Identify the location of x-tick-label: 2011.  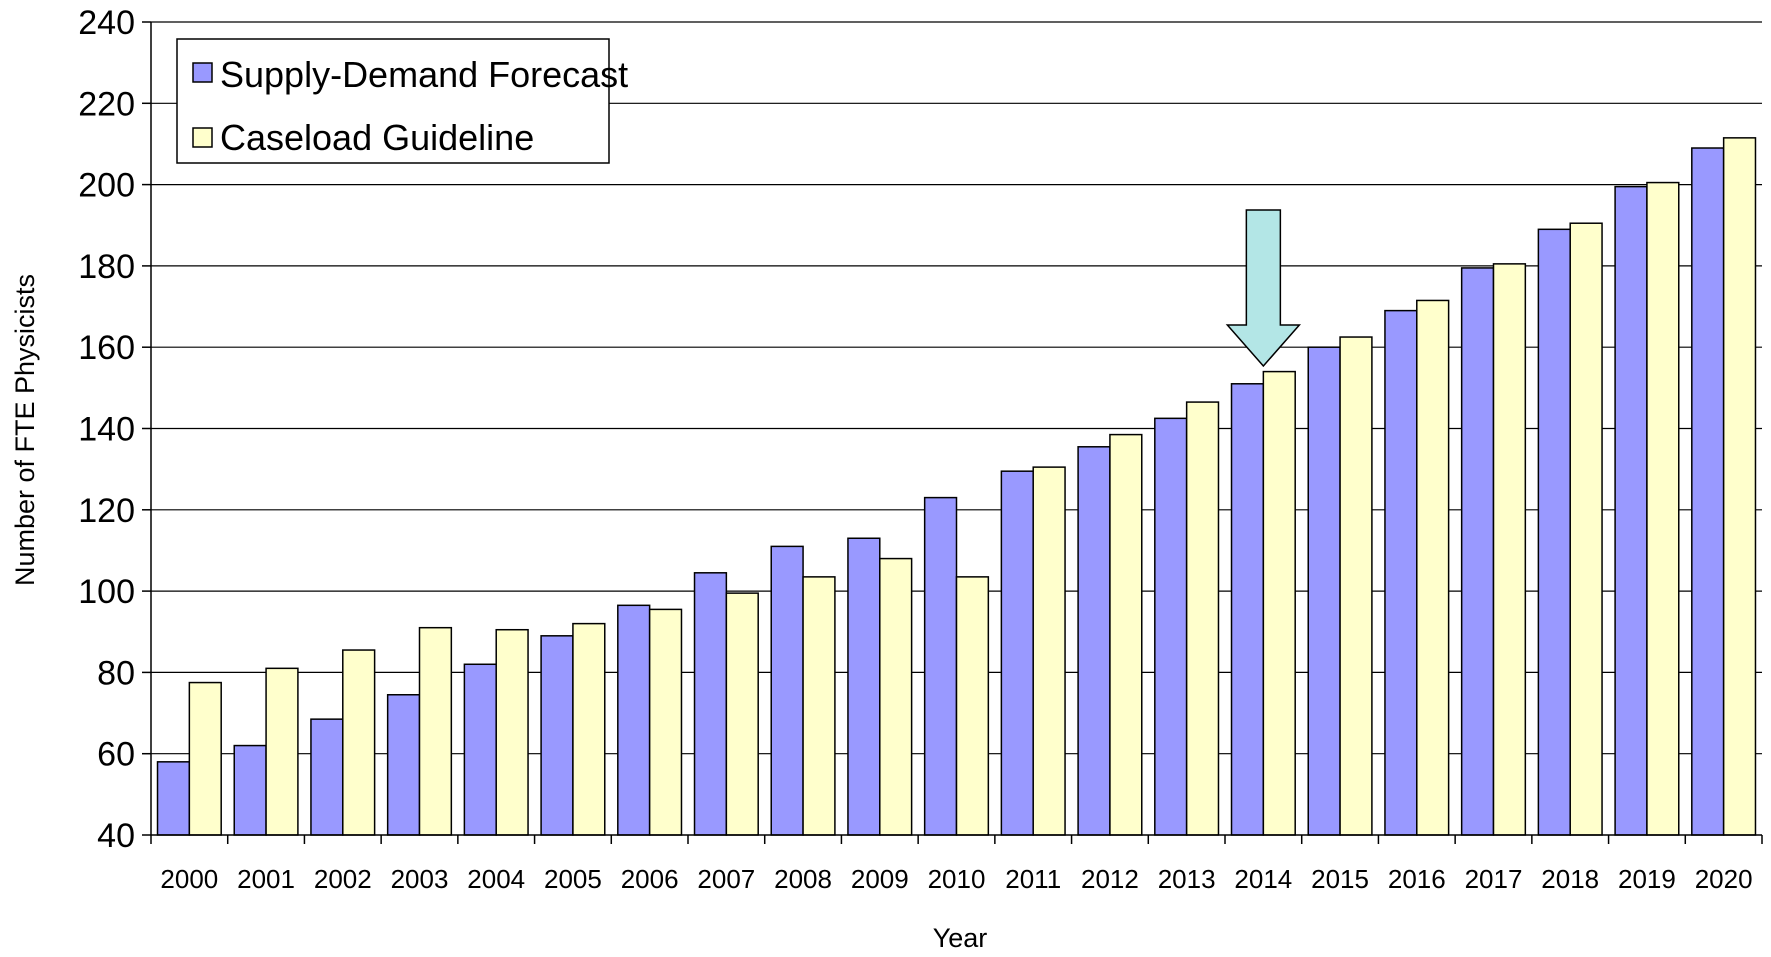
(1033, 879).